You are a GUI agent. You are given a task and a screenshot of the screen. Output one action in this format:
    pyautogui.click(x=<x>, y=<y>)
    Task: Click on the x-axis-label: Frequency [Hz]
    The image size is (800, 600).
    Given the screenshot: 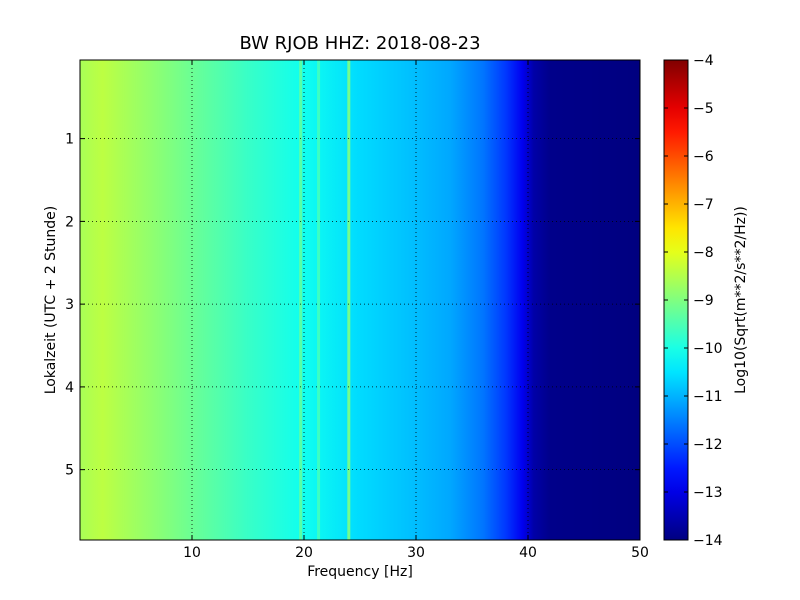 What is the action you would take?
    pyautogui.click(x=360, y=572)
    